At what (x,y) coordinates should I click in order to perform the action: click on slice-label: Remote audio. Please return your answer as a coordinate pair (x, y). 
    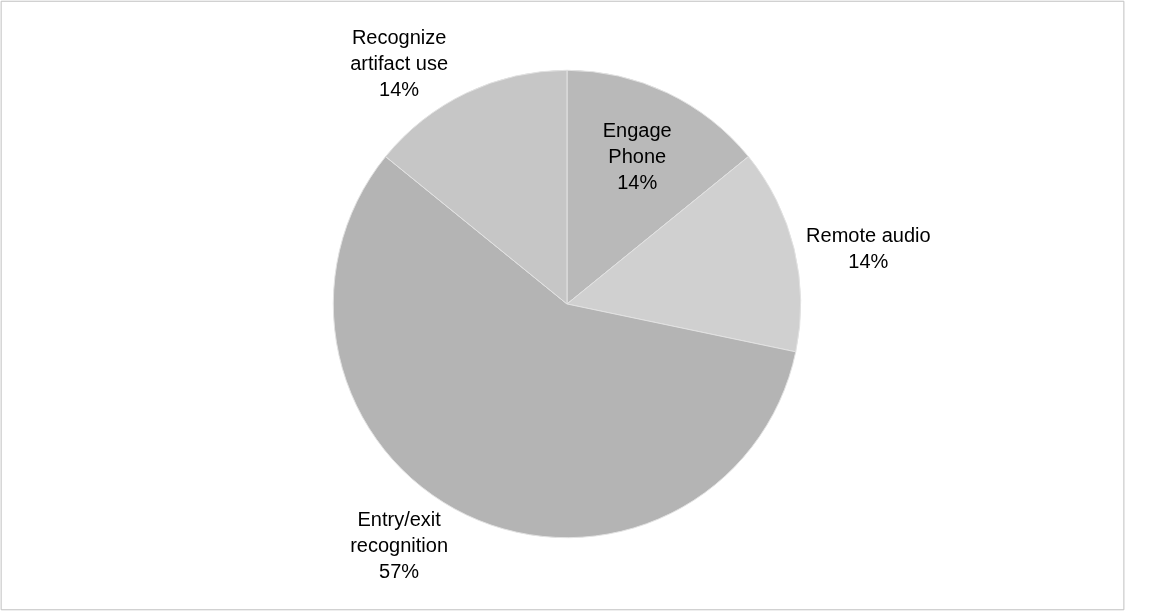
    Looking at the image, I should click on (868, 234).